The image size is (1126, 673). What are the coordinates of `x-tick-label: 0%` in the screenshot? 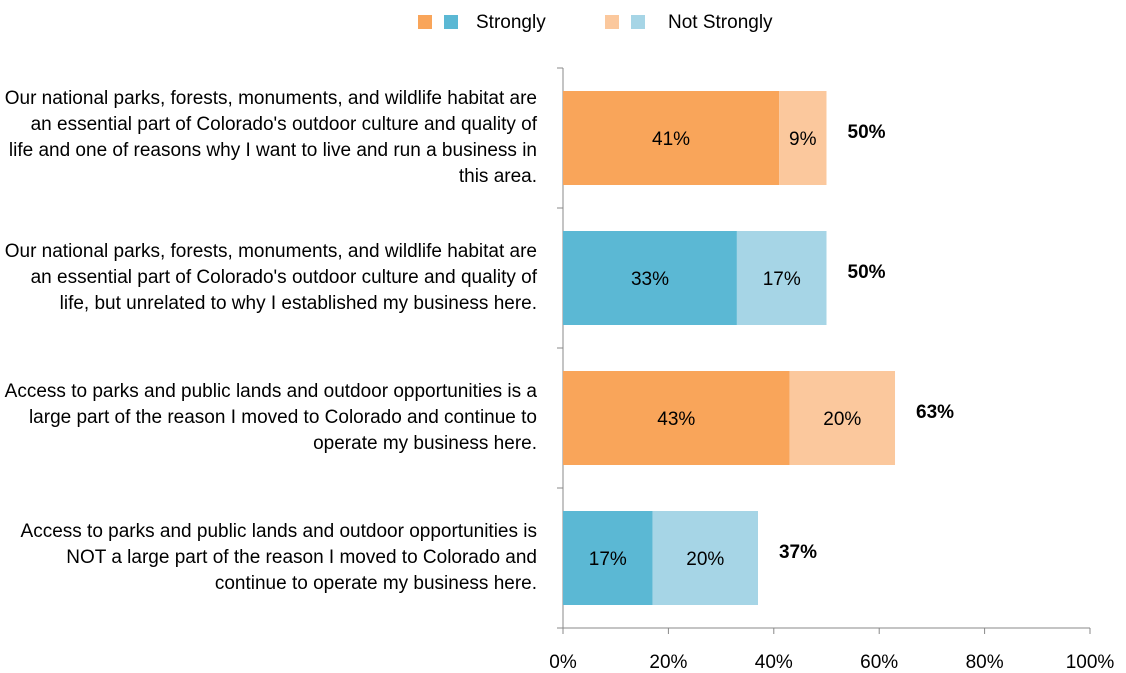 It's located at (563, 662).